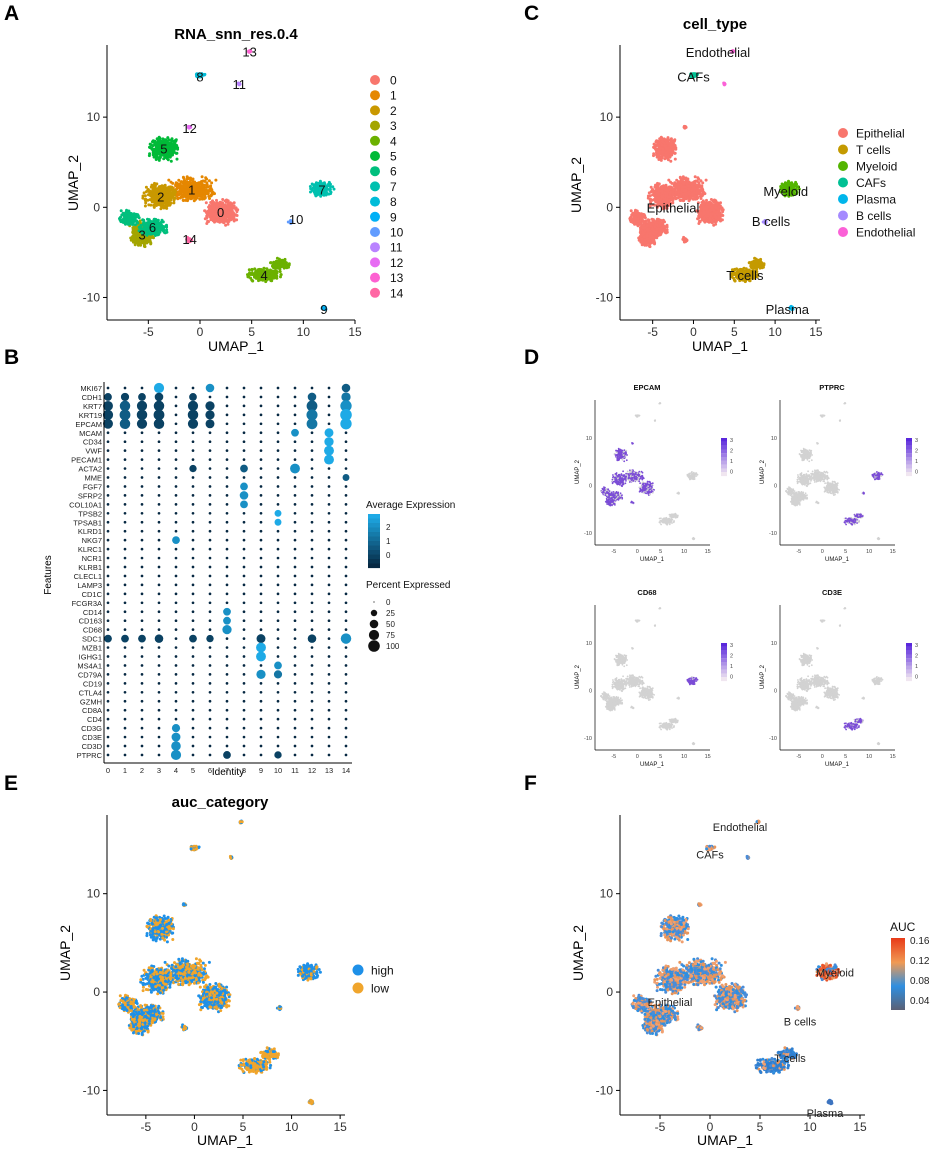 The width and height of the screenshot is (941, 1157). I want to click on chart-title: cell_type, so click(715, 24).